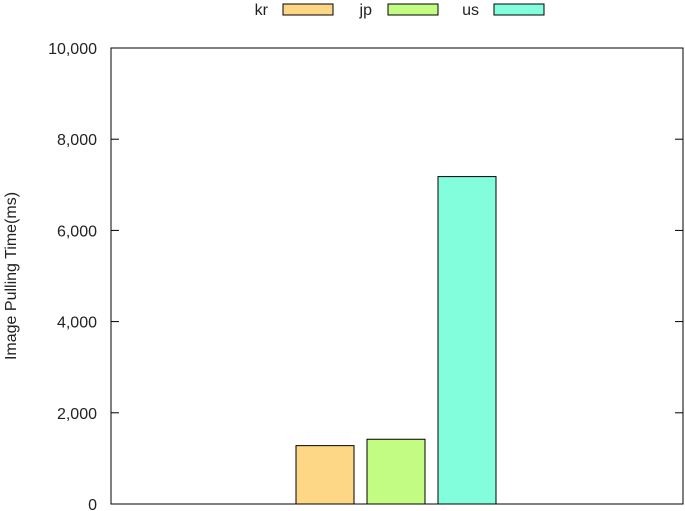 The width and height of the screenshot is (685, 511). I want to click on legend: kr jp us, so click(400, 10).